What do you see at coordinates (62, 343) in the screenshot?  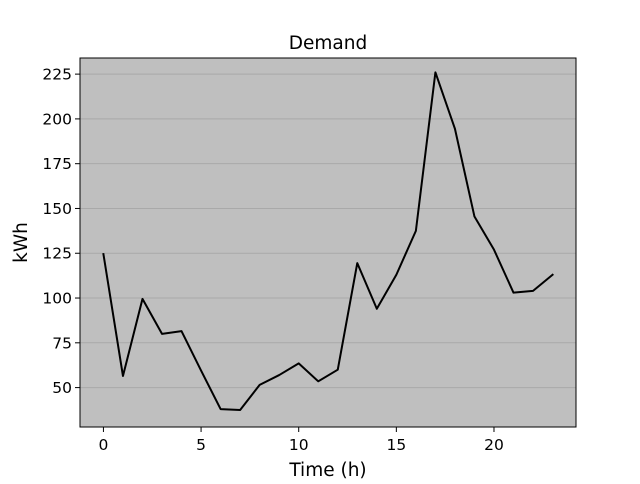 I see `y-tick-label: 75` at bounding box center [62, 343].